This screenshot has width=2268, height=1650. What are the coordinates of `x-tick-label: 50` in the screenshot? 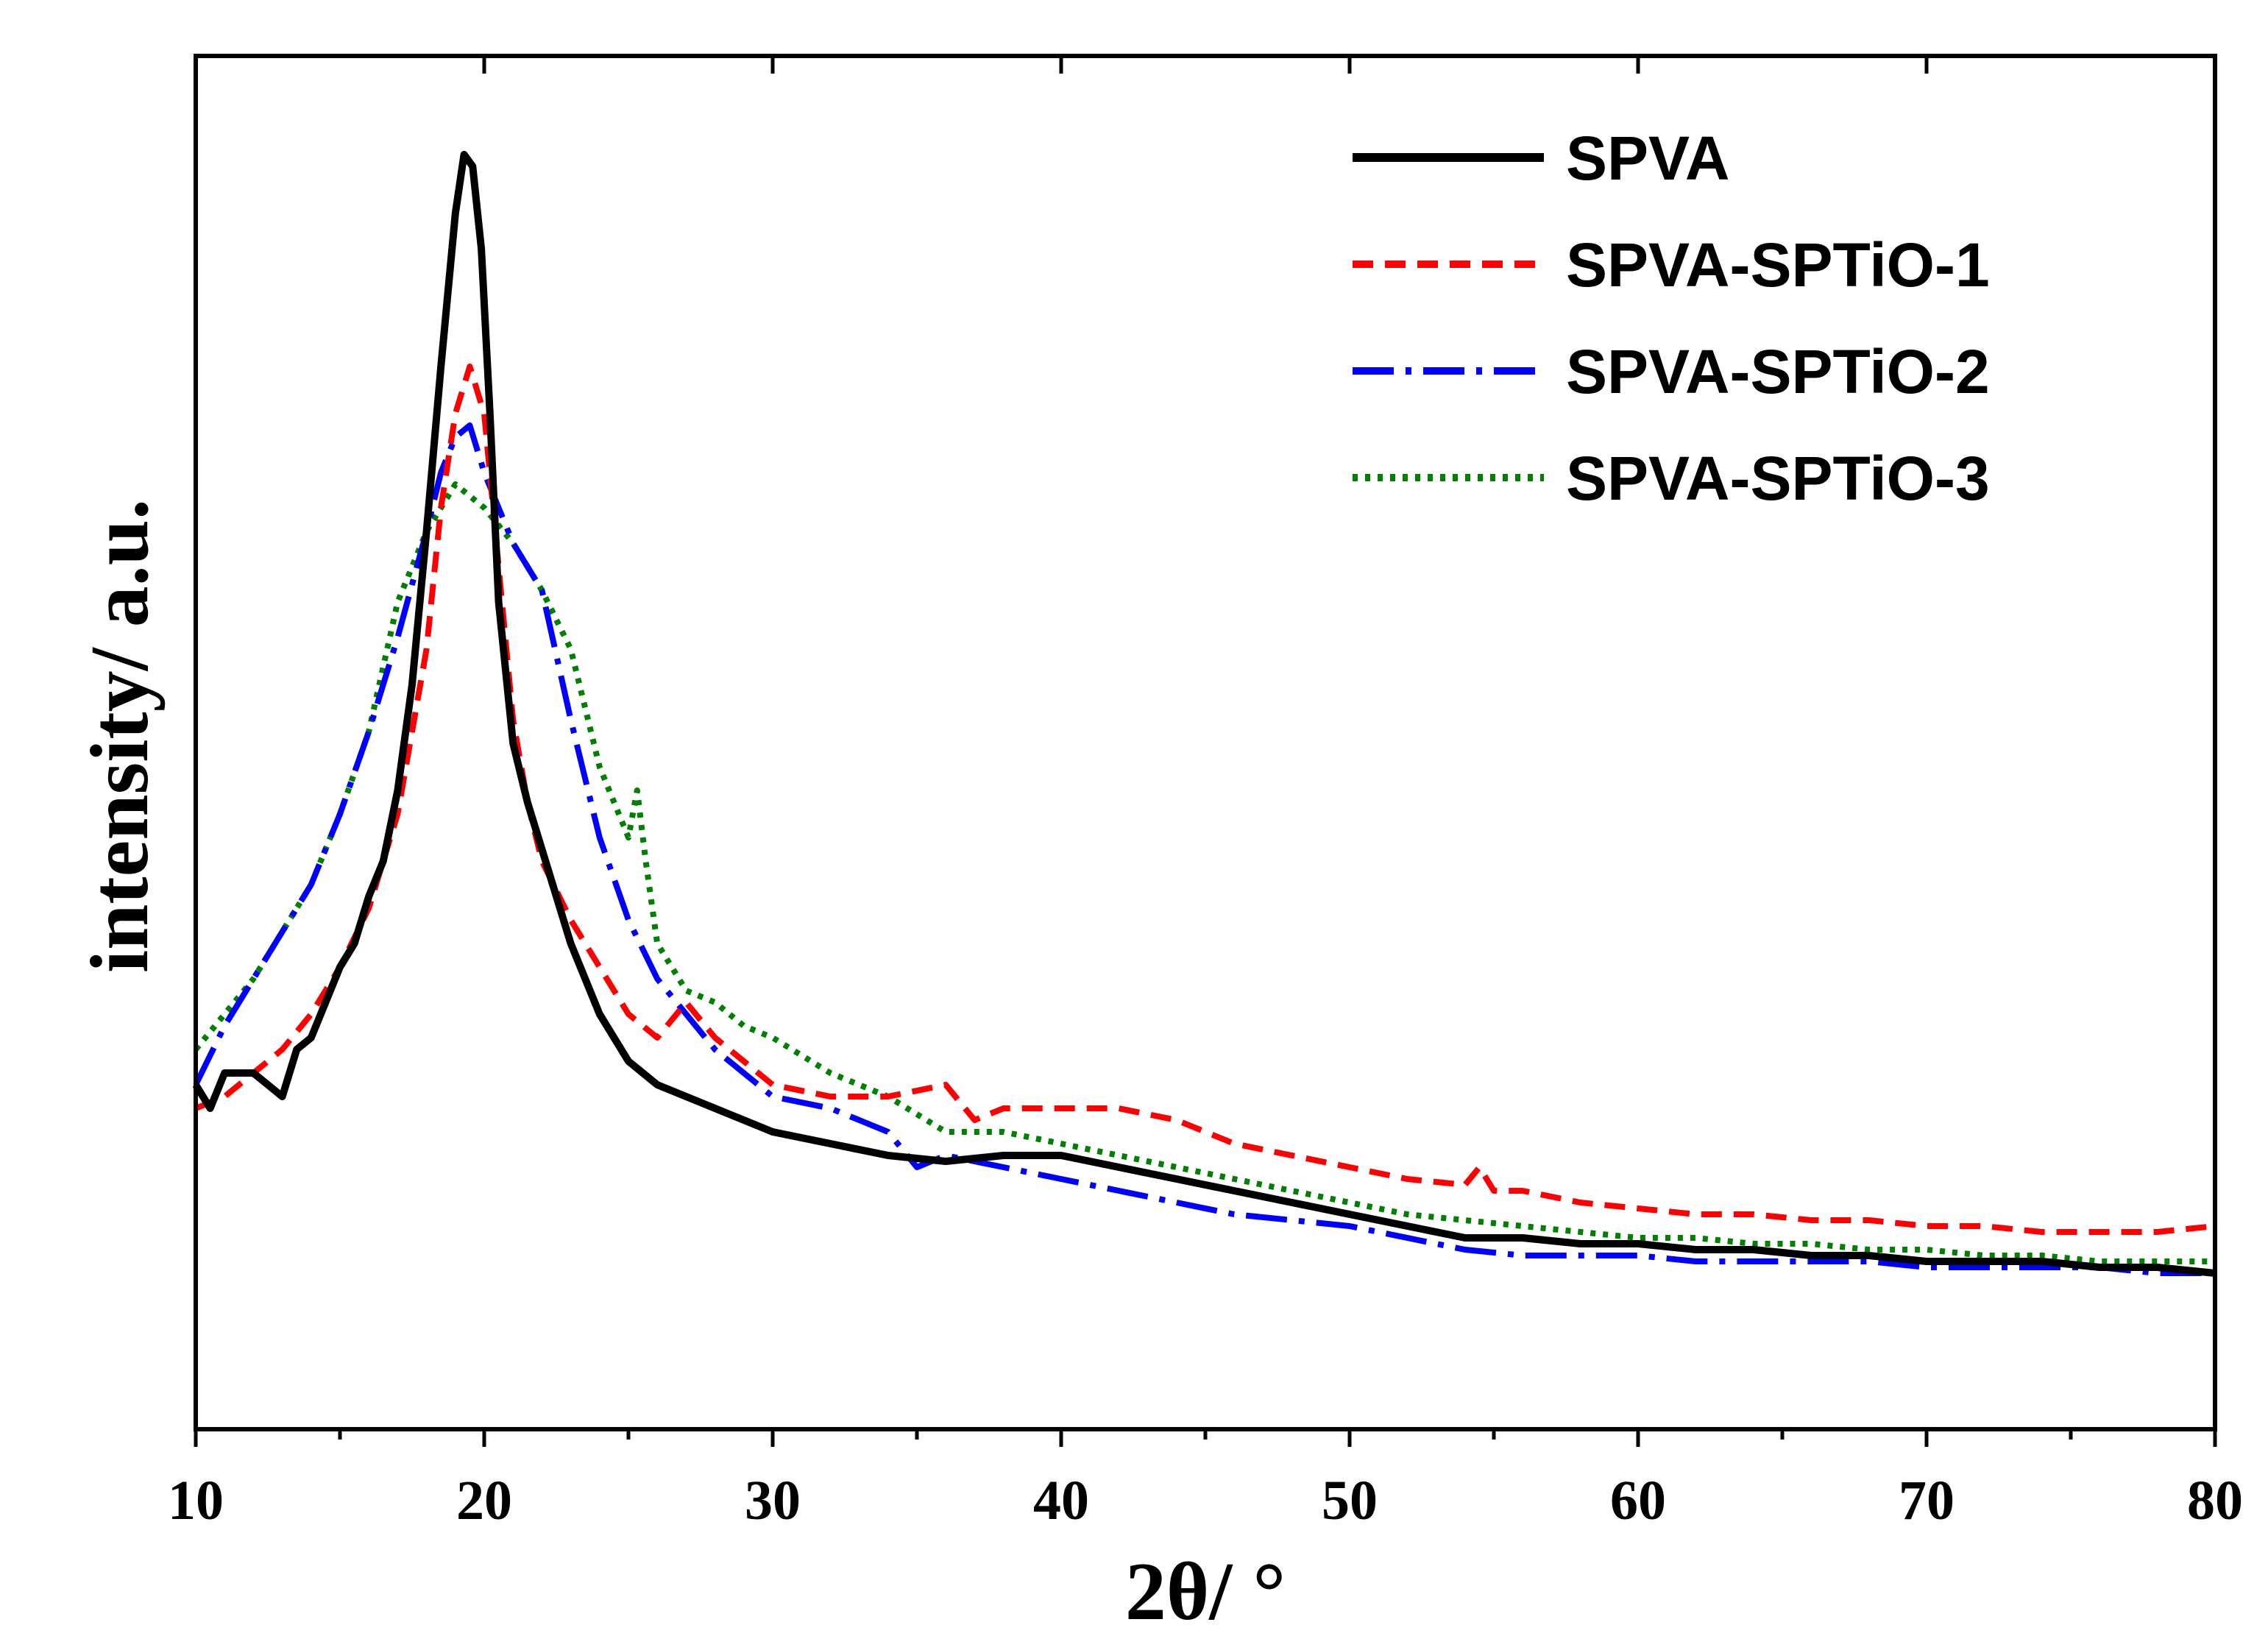 It's located at (1350, 1501).